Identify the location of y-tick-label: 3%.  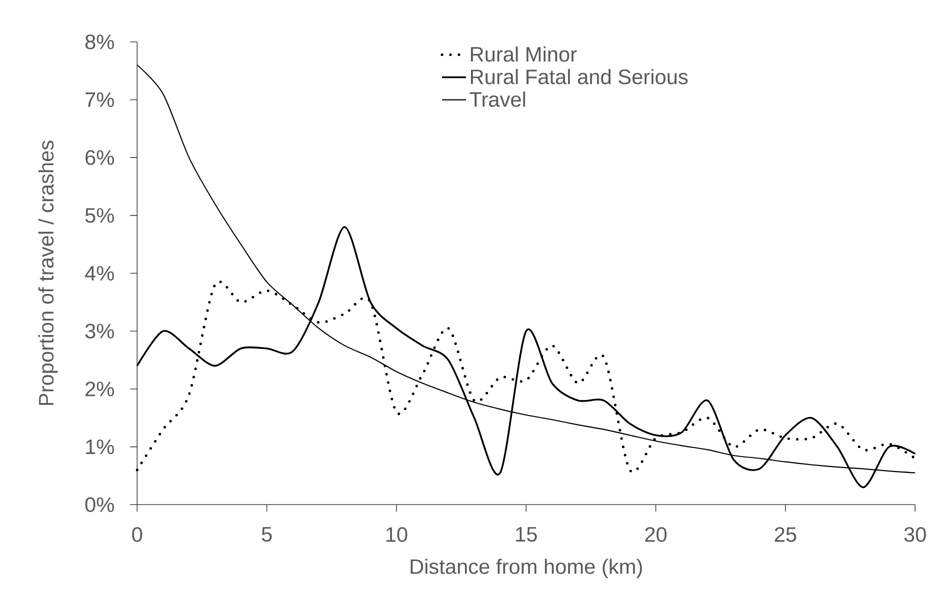
(99, 331).